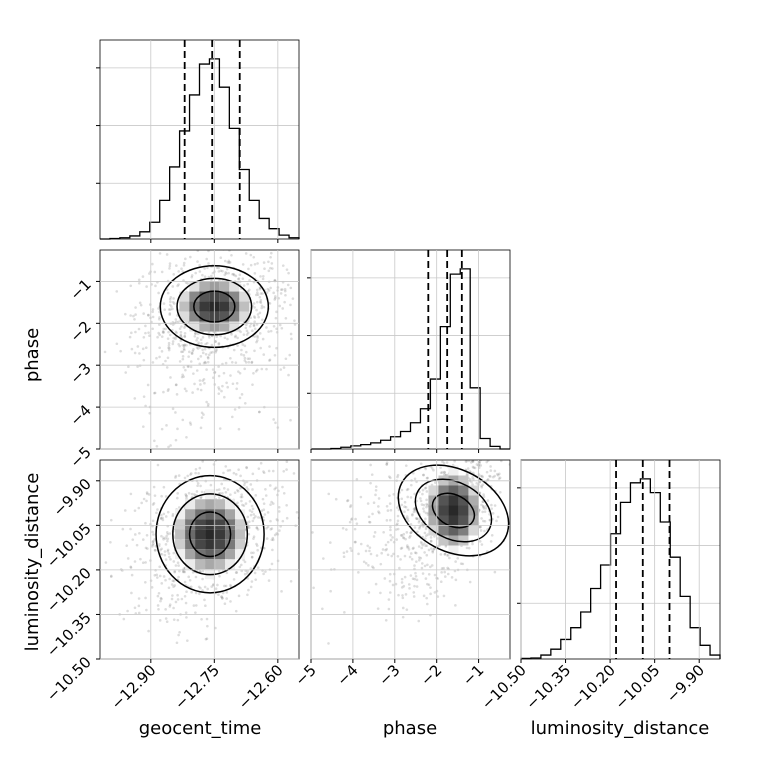 The width and height of the screenshot is (760, 760). What do you see at coordinates (80, 457) in the screenshot?
I see `ytick-label-phase-0: −5` at bounding box center [80, 457].